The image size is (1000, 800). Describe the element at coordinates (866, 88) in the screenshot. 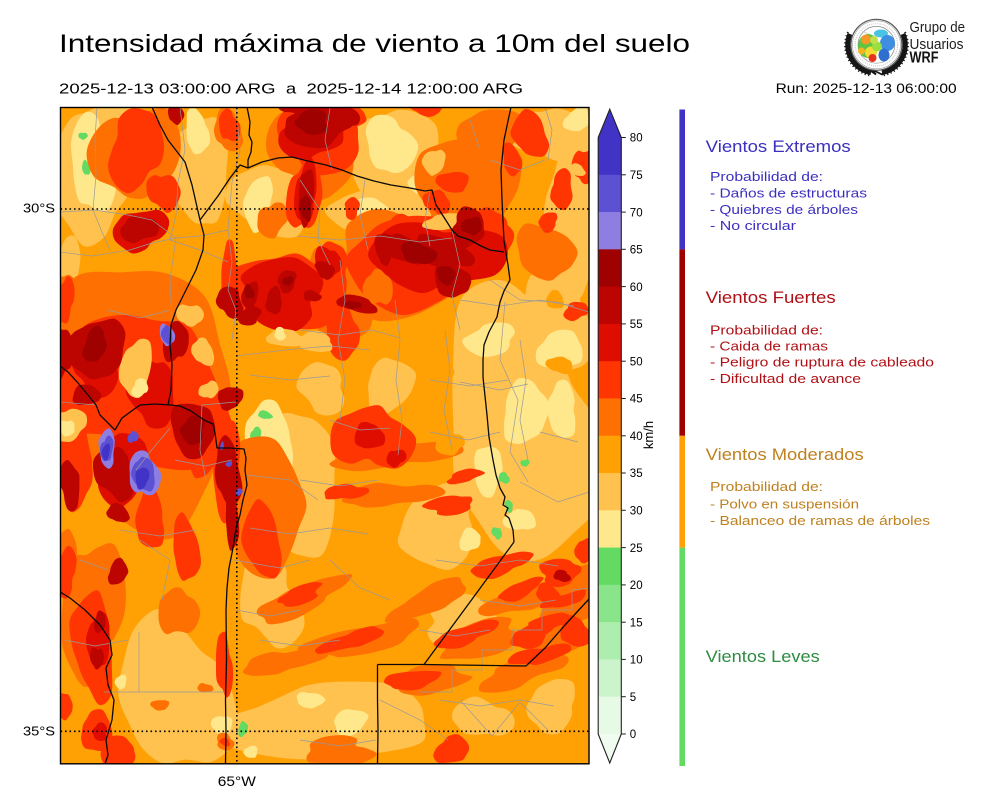

I see `svg-text: Run: 2025-12-13 06:00:00` at that location.